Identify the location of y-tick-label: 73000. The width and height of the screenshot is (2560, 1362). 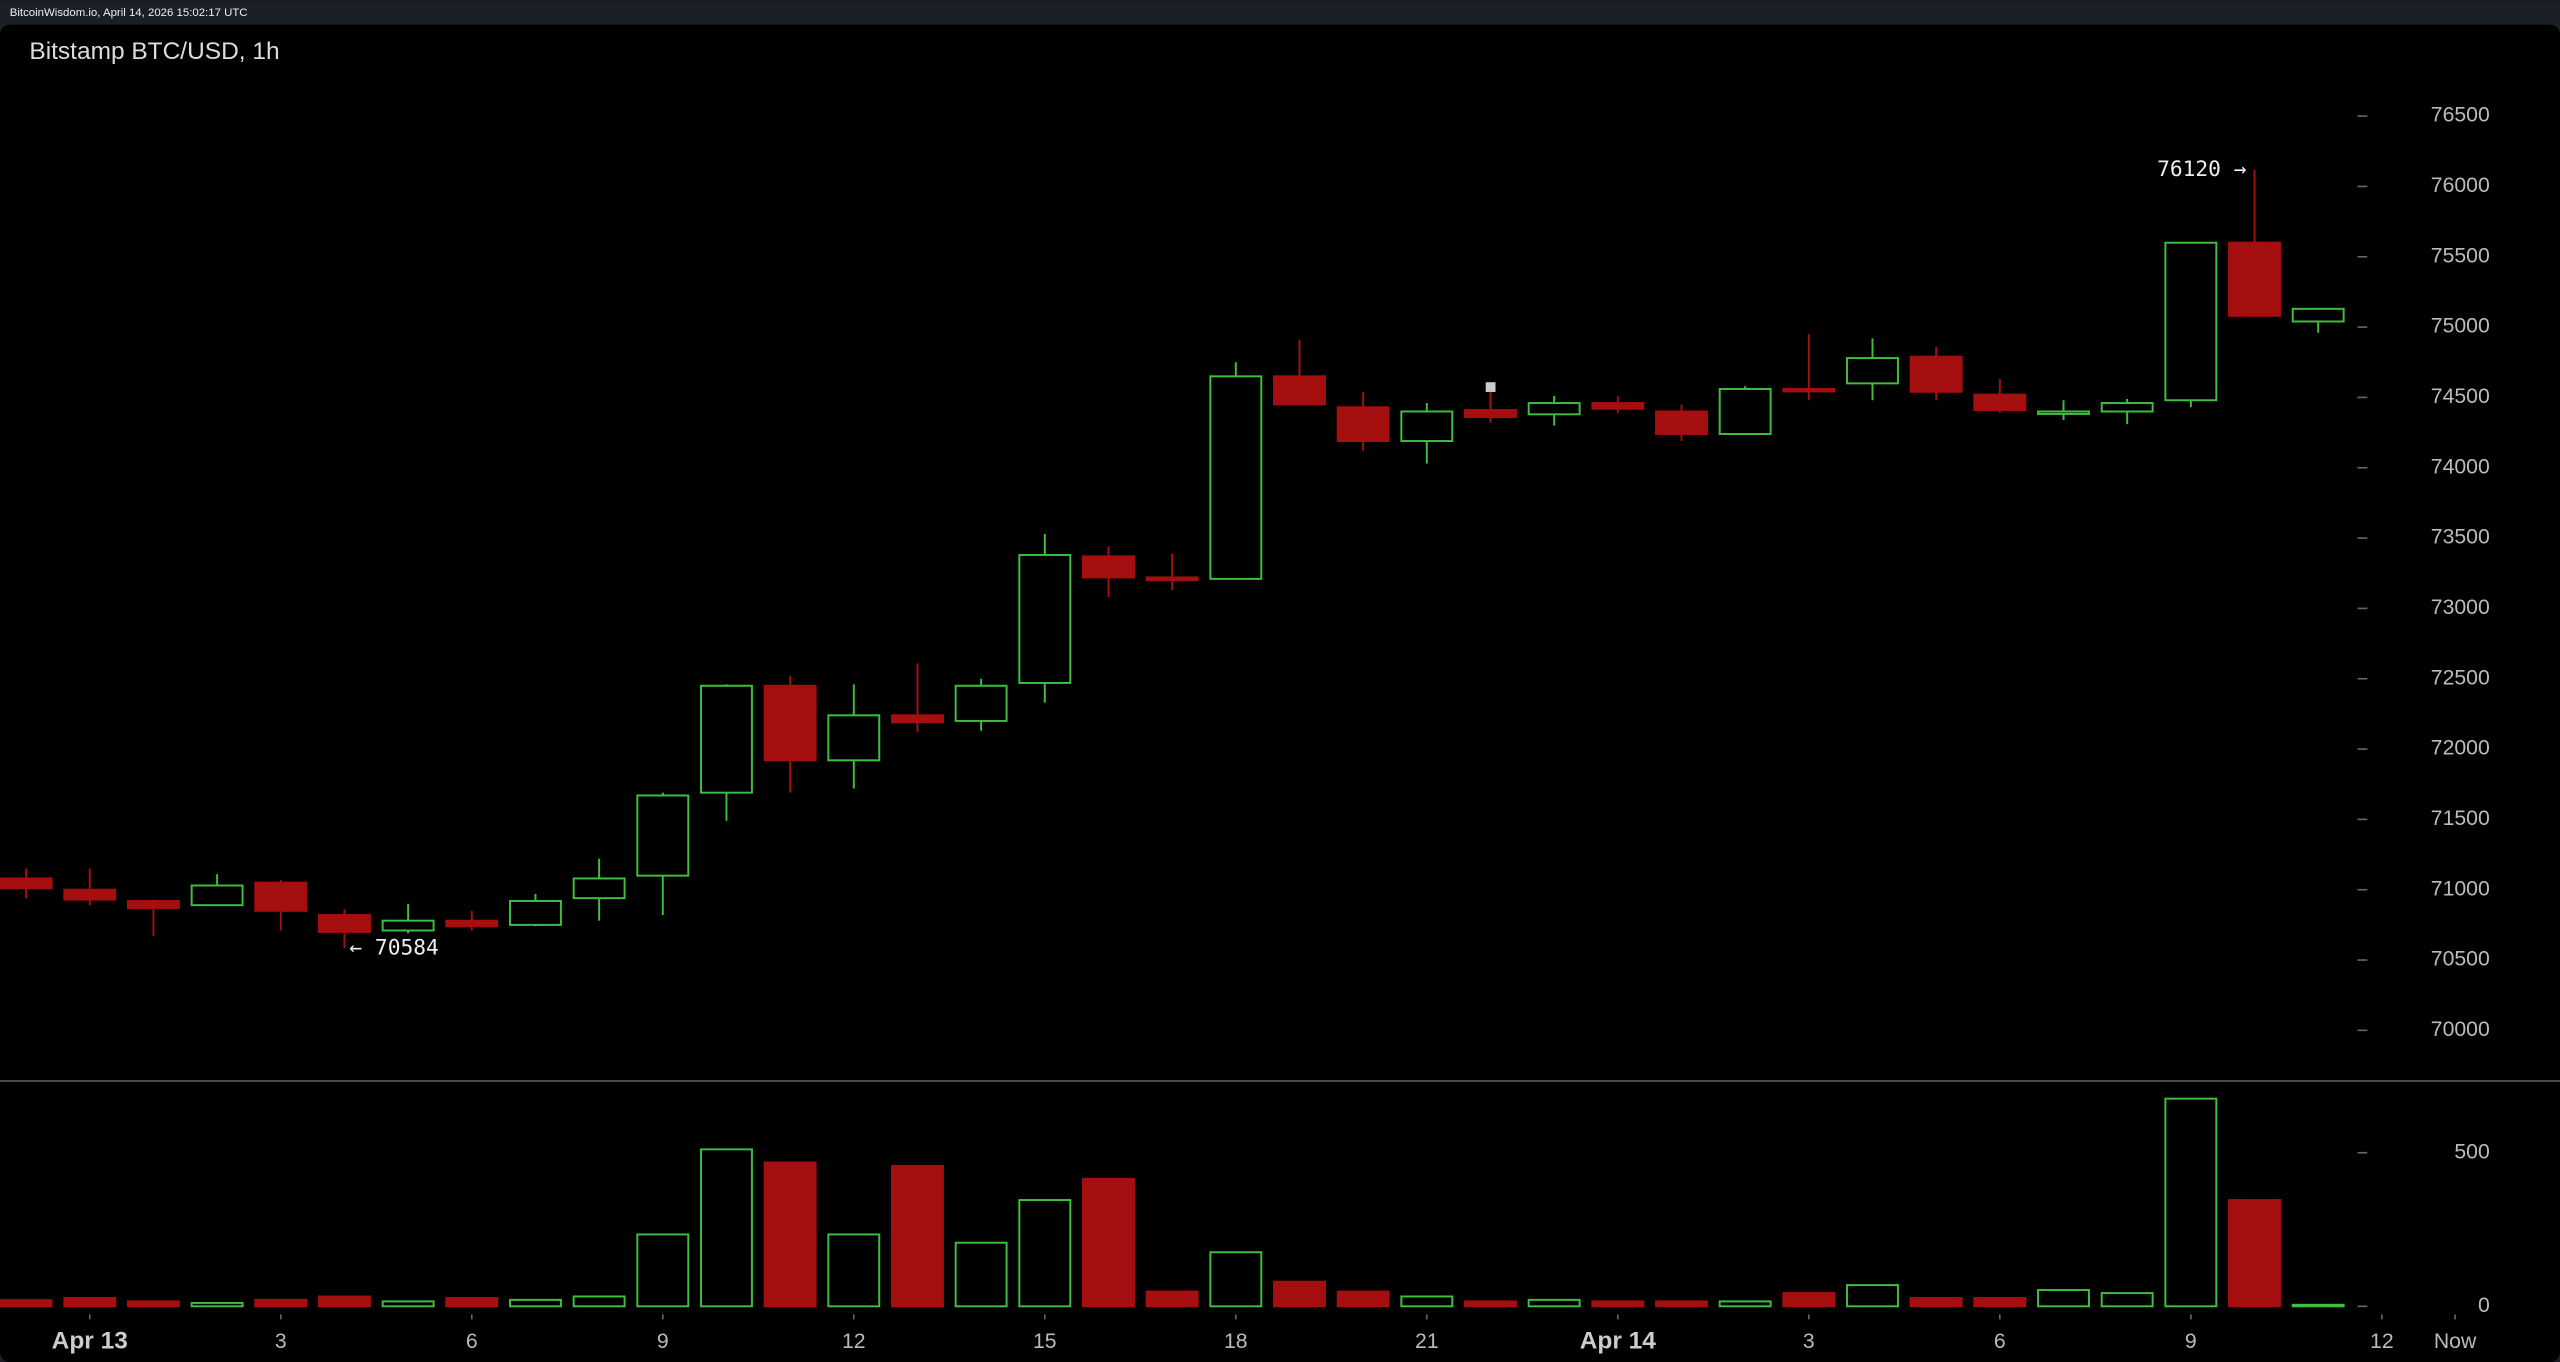
(2460, 607).